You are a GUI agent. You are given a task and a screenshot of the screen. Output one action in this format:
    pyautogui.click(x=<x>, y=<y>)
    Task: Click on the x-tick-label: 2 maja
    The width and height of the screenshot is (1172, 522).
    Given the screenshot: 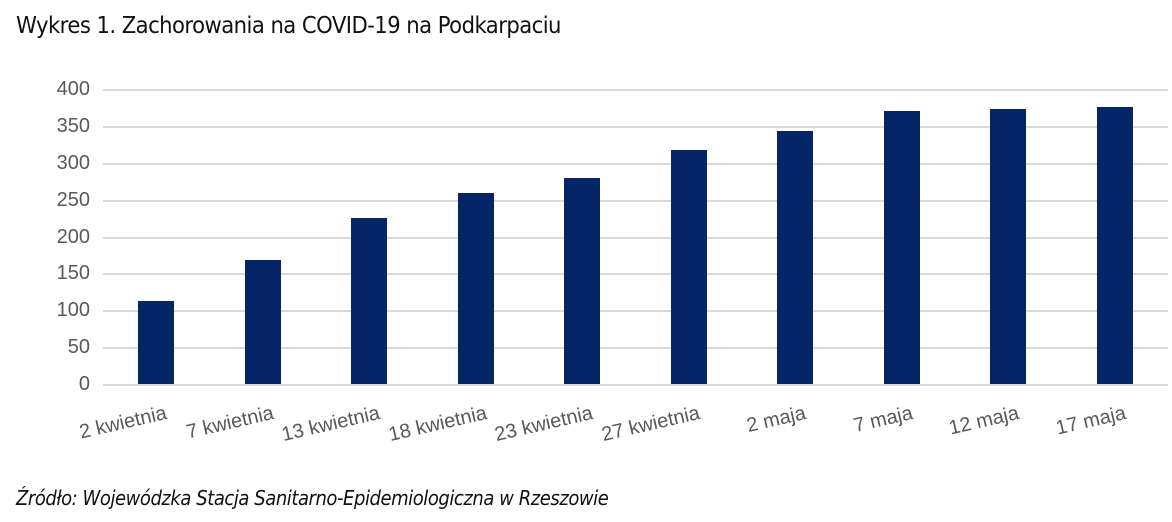 What is the action you would take?
    pyautogui.click(x=776, y=419)
    